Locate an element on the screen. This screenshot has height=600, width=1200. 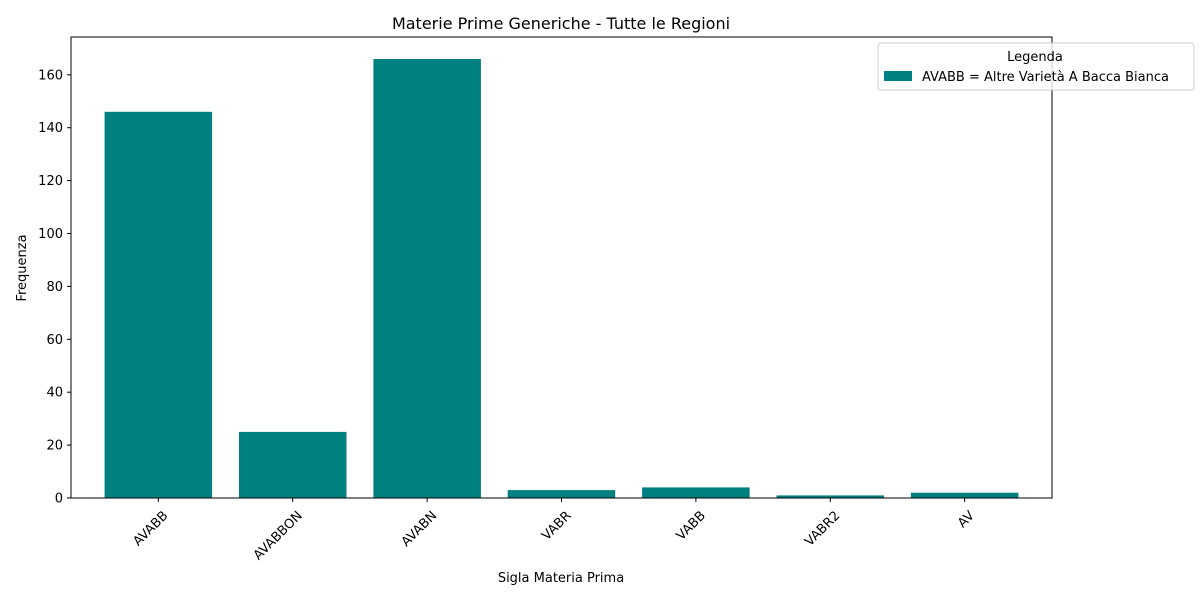
bar-av is located at coordinates (964, 495).